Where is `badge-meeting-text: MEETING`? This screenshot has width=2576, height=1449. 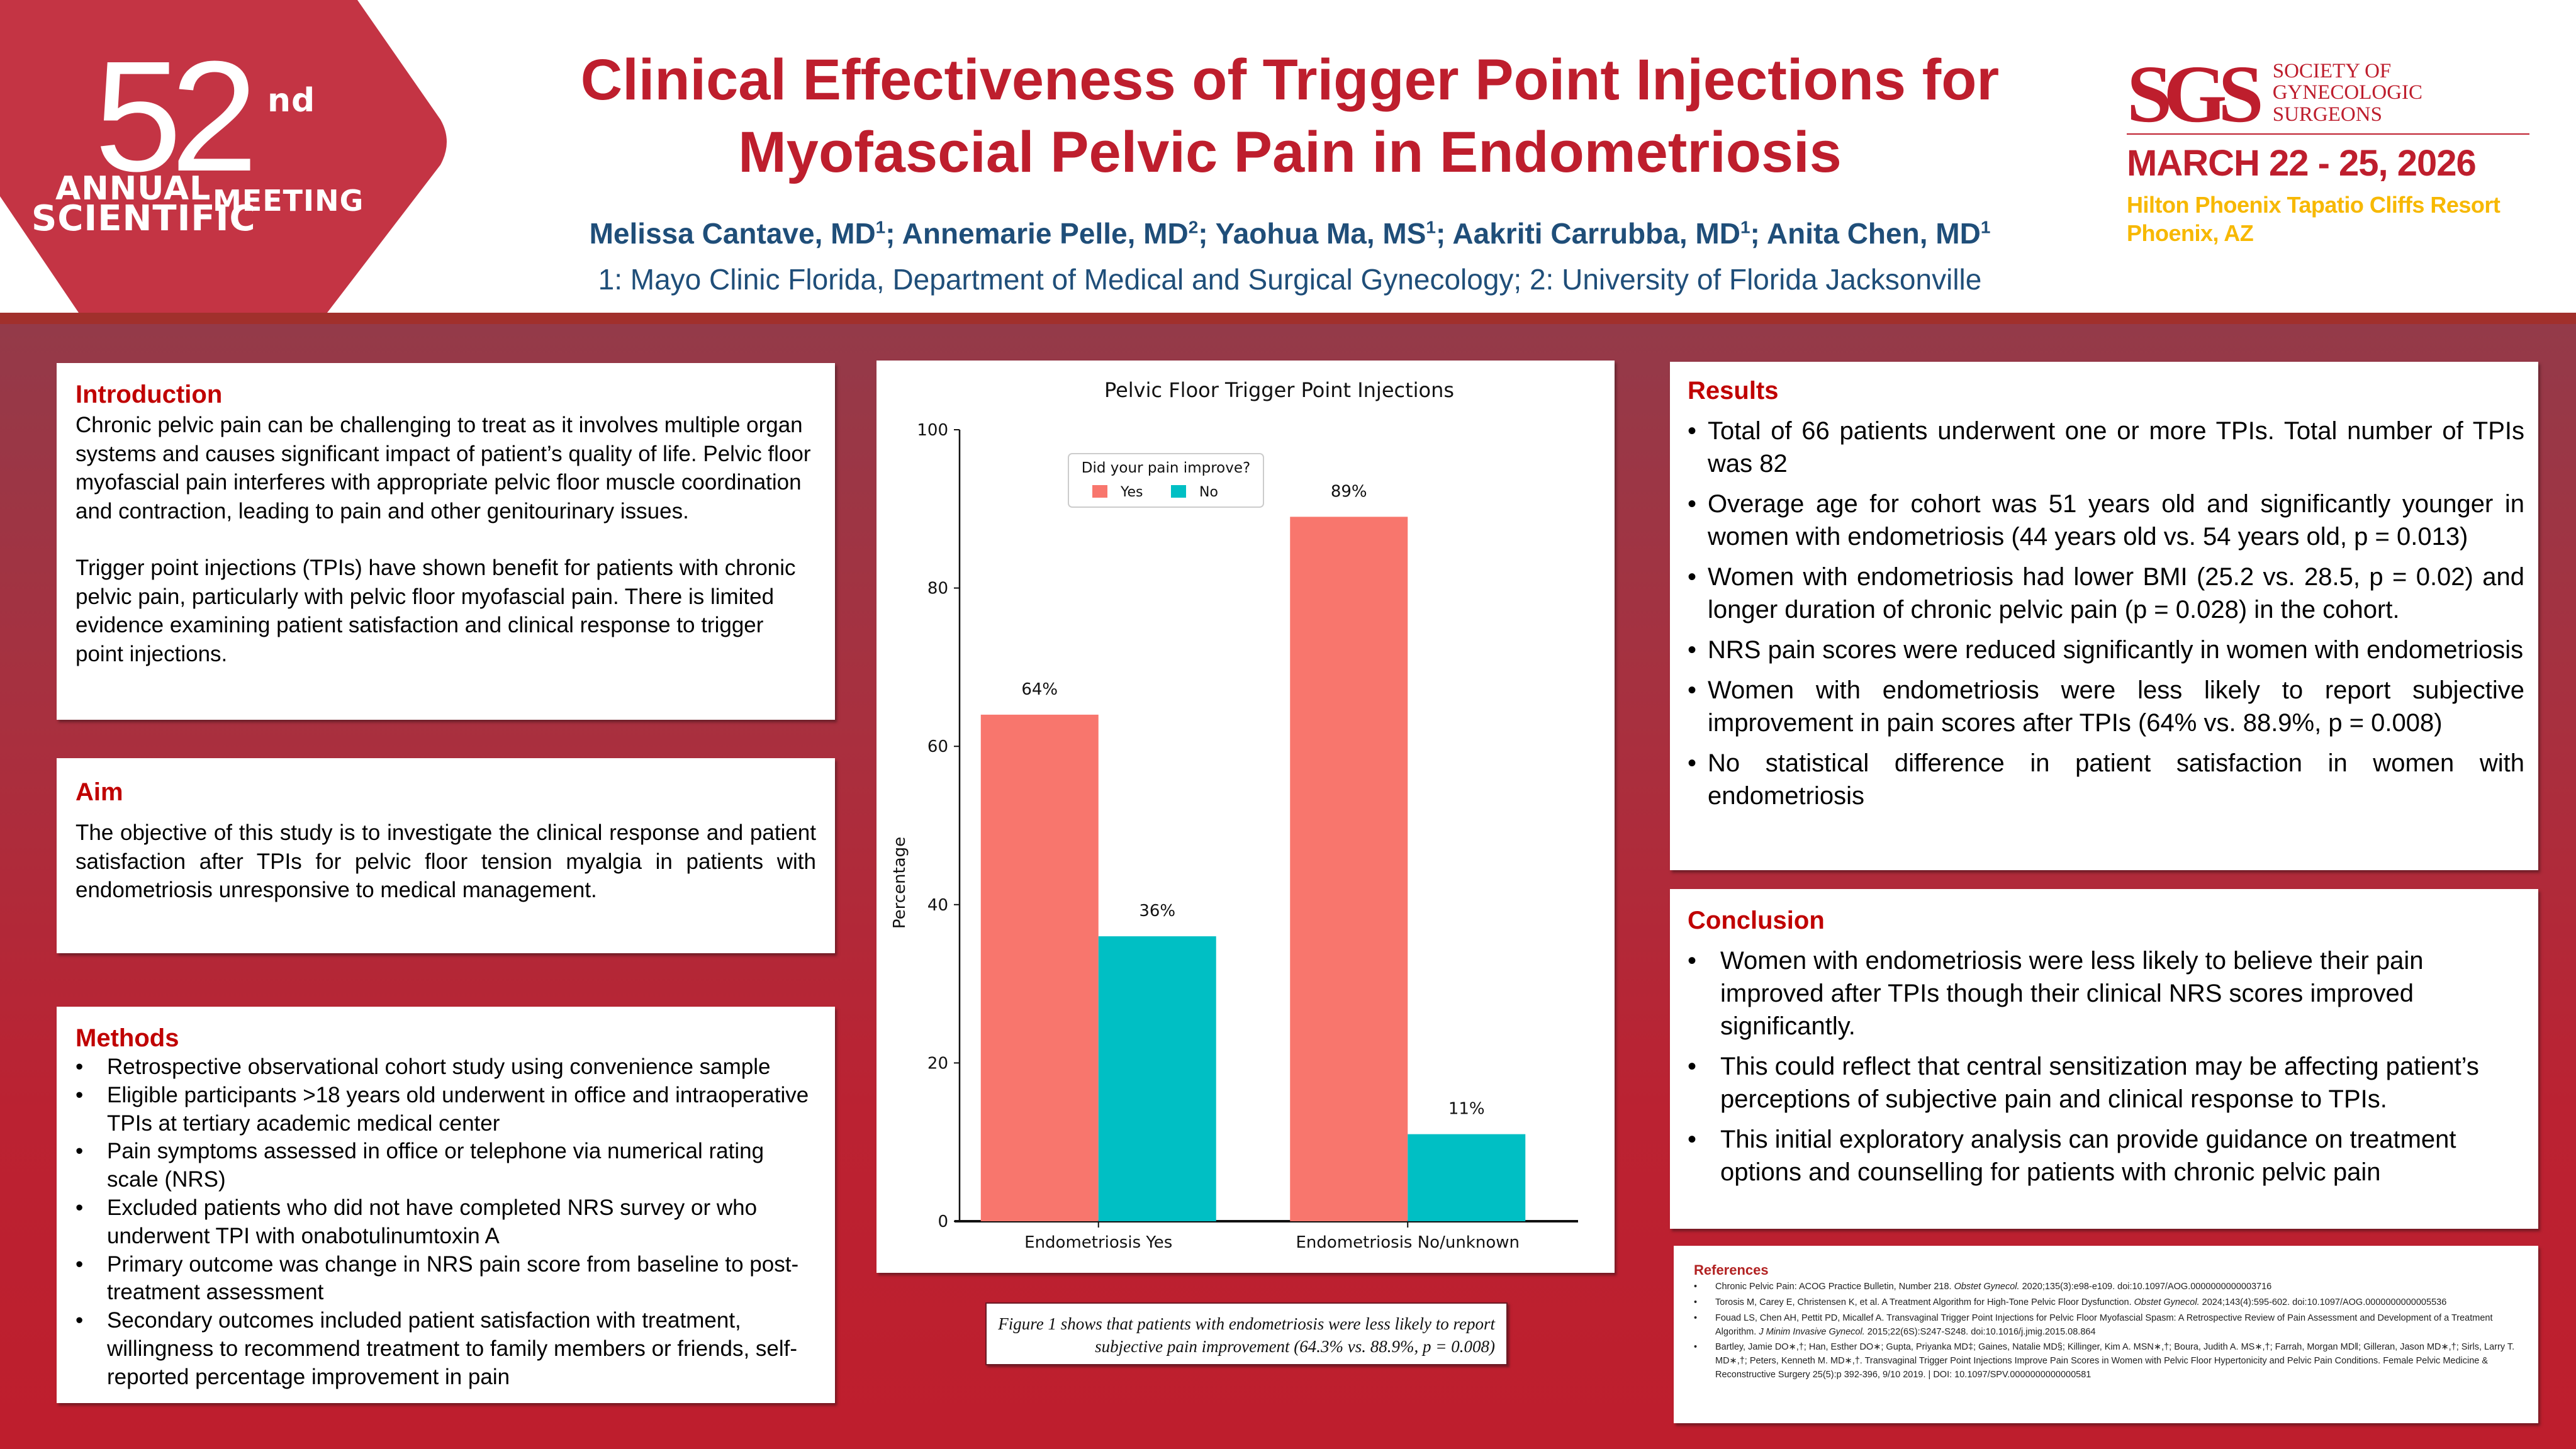 badge-meeting-text: MEETING is located at coordinates (288, 201).